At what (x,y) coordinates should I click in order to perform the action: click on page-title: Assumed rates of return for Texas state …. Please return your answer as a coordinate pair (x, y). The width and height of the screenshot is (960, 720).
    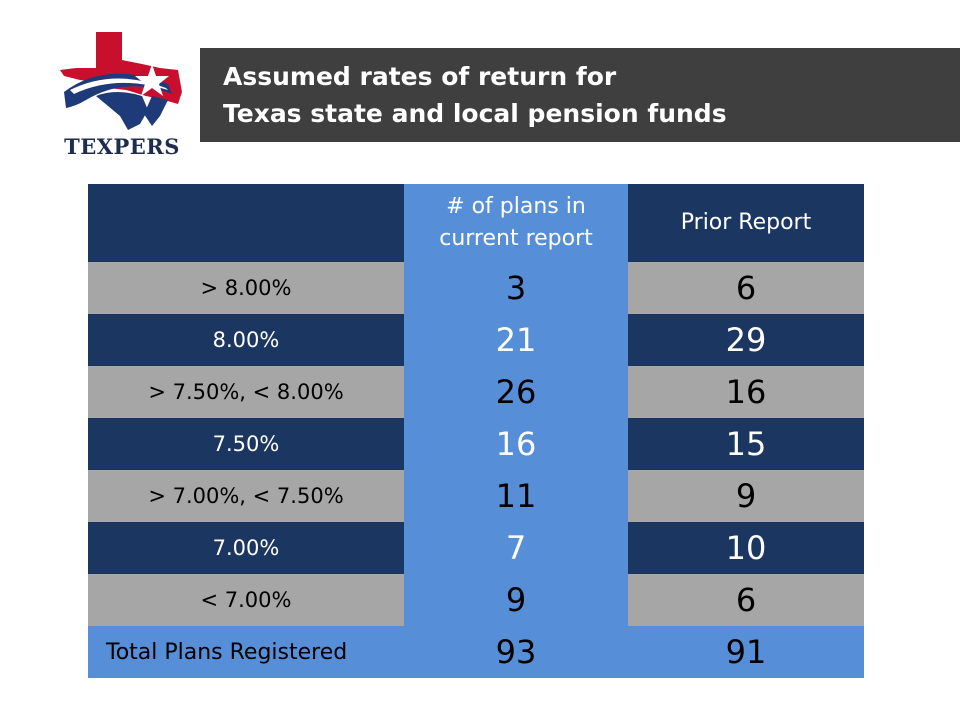
    Looking at the image, I should click on (580, 95).